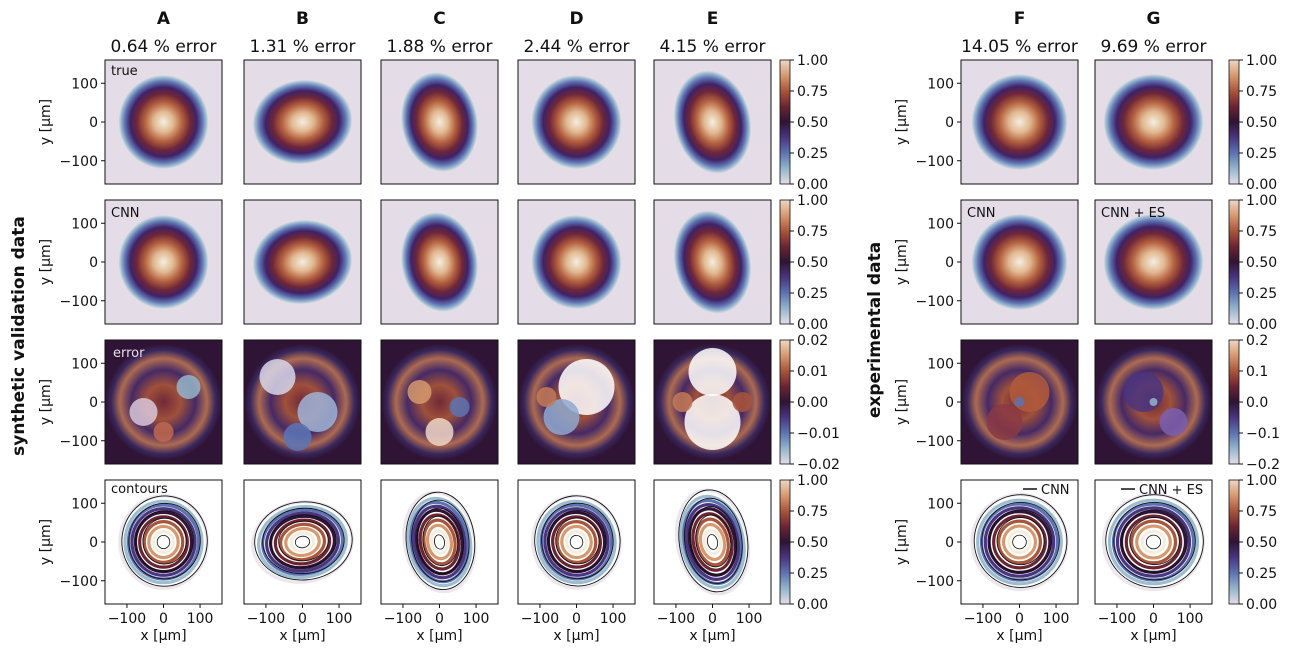 This screenshot has height=650, width=1293. What do you see at coordinates (713, 19) in the screenshot?
I see `column-letter: E` at bounding box center [713, 19].